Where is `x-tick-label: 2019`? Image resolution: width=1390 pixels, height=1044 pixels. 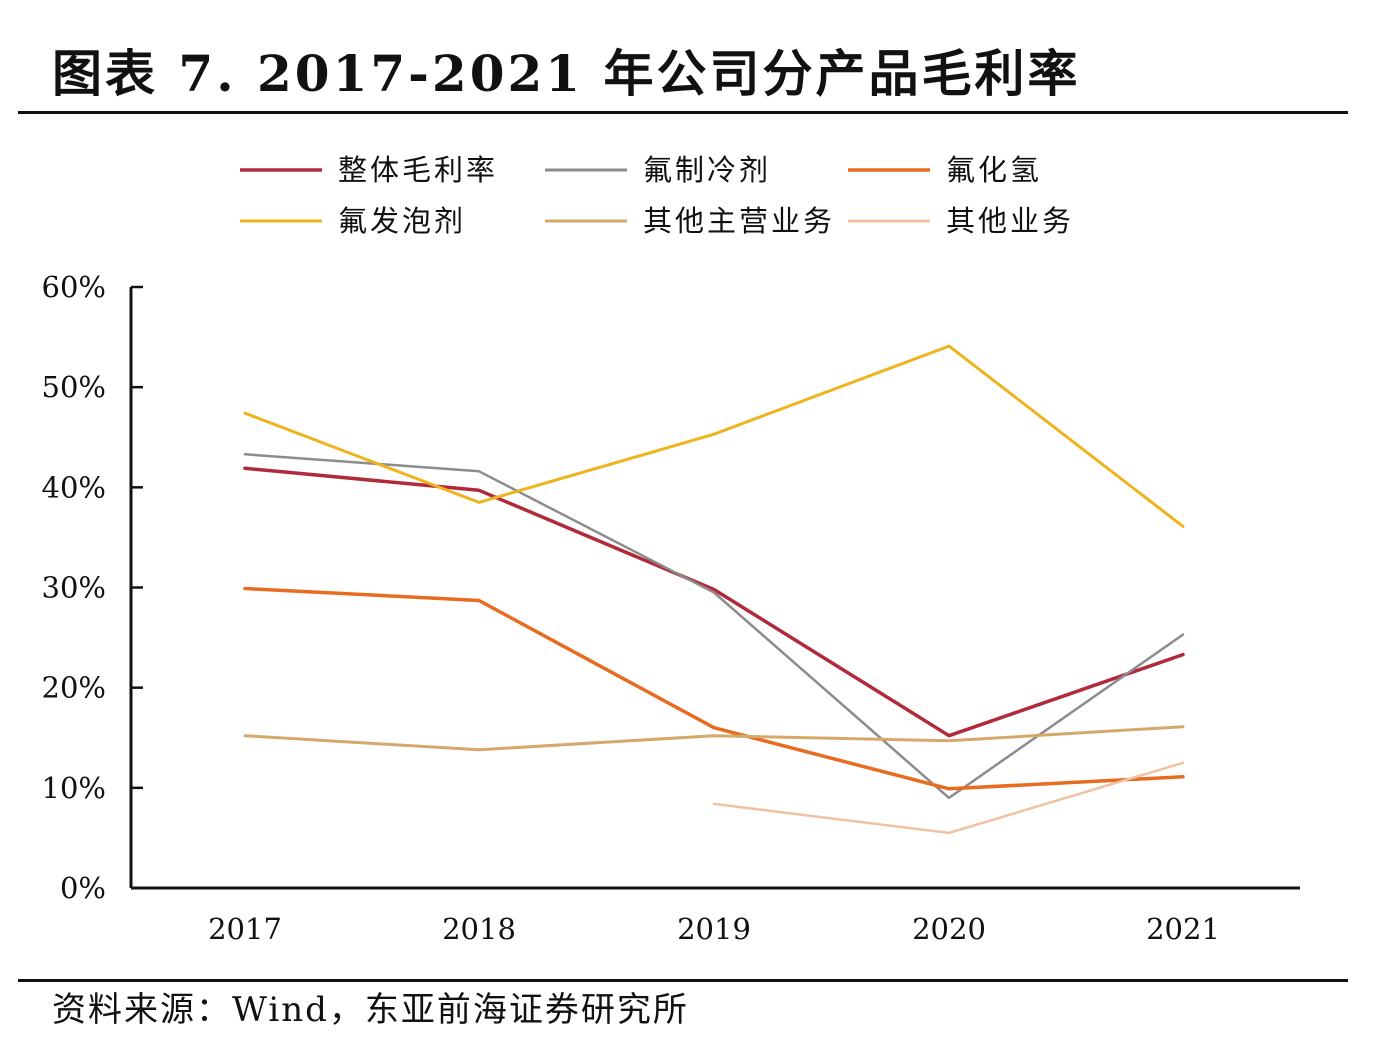
x-tick-label: 2019 is located at coordinates (714, 929).